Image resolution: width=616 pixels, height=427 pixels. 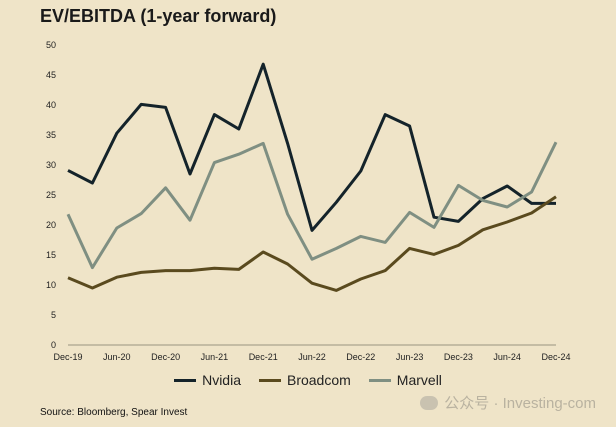 I want to click on y-tick-label: 50, so click(x=51, y=45).